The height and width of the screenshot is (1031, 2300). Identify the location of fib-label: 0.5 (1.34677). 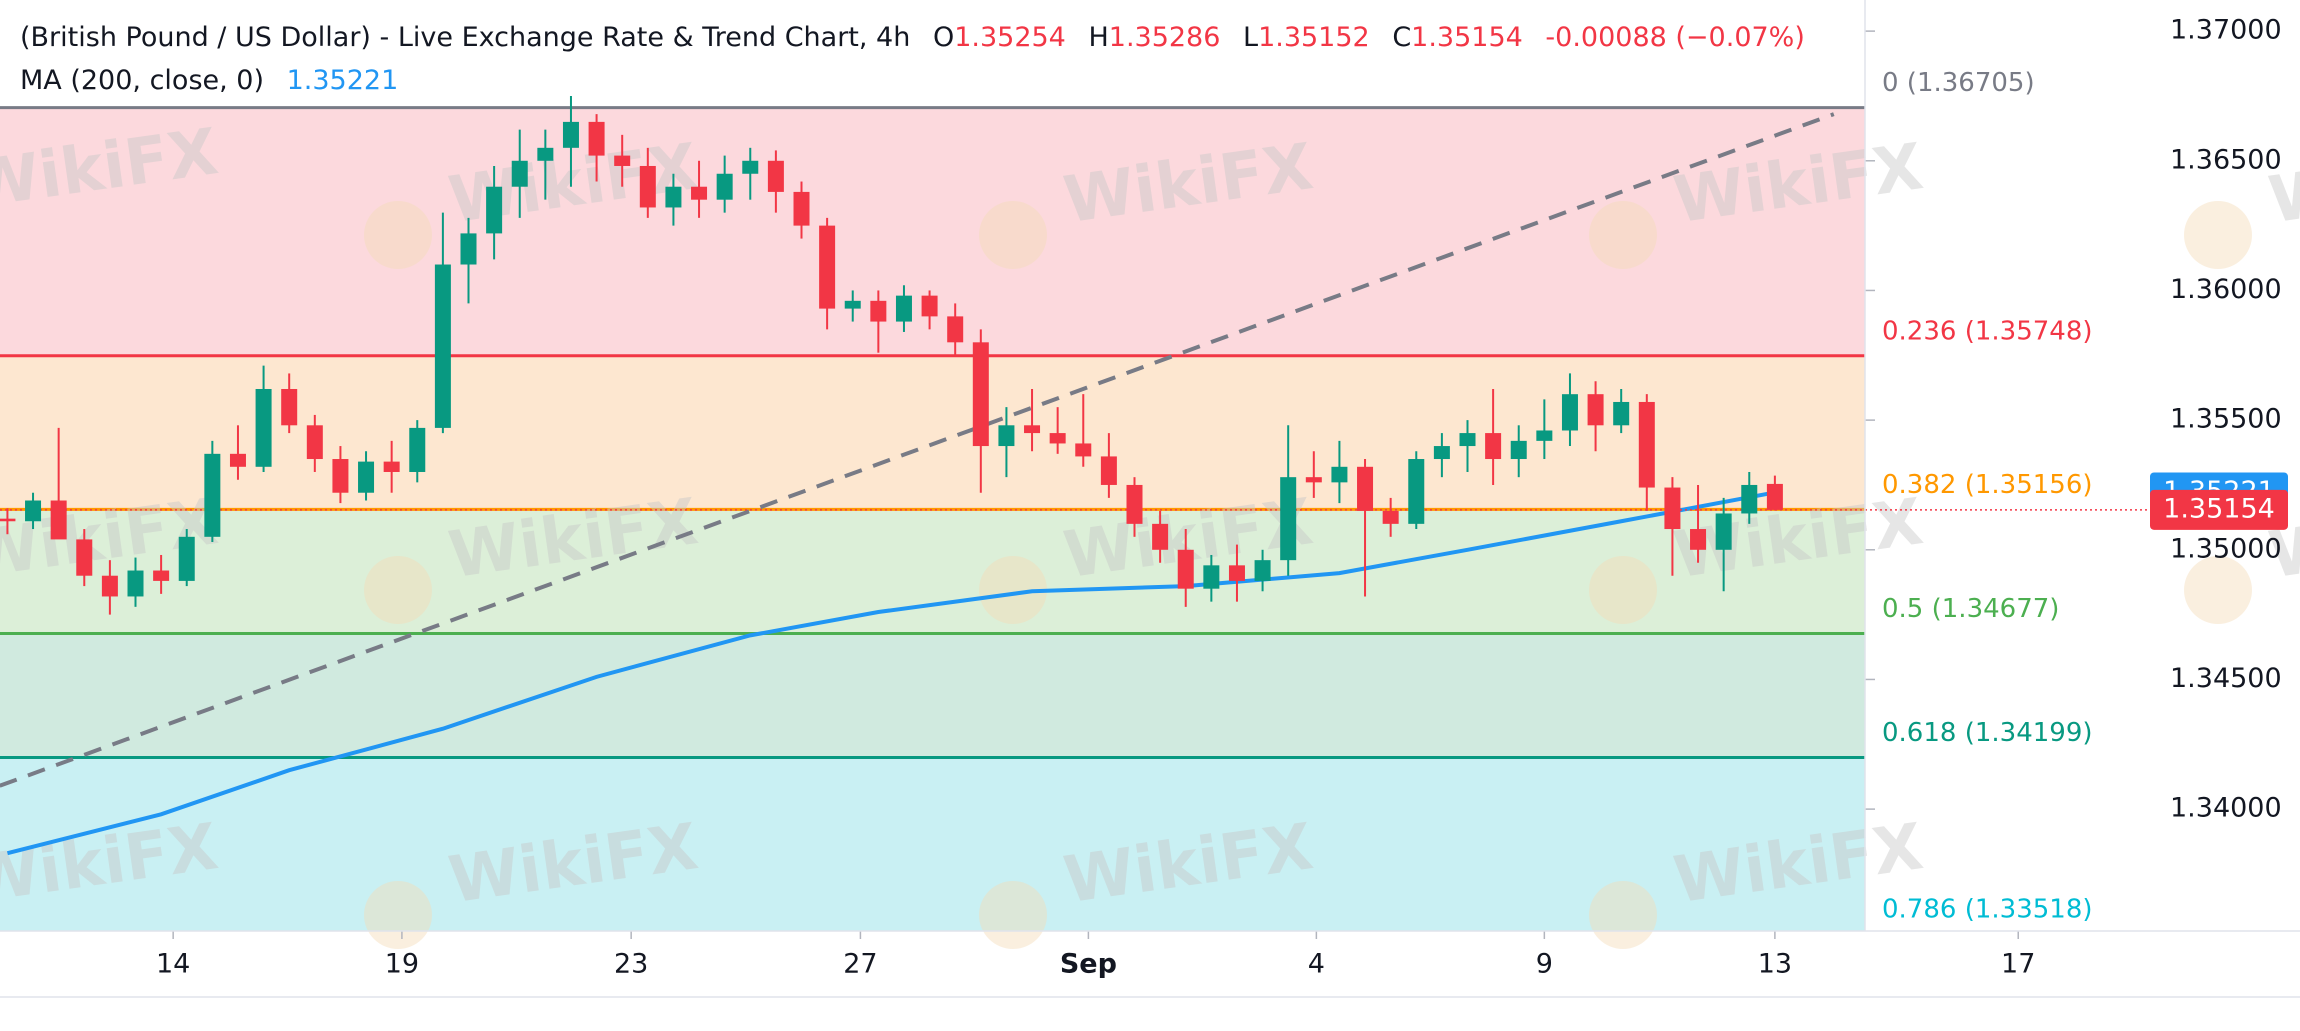
(1970, 609).